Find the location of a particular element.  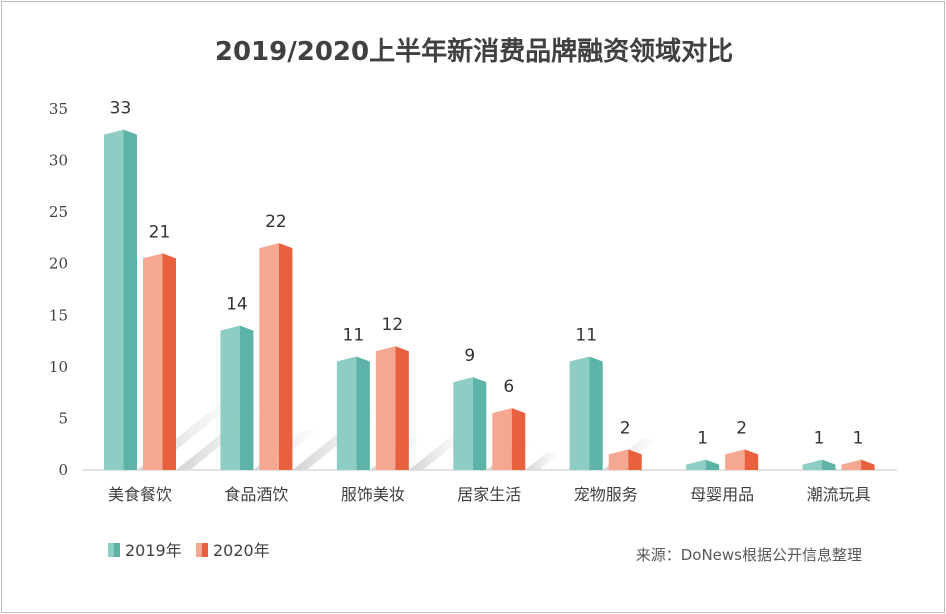

x-axis: 美食餐饮 食品酒饮 服饰美妆 居家生活 宠物服务 母婴用品 潮流玩具 is located at coordinates (489, 494).